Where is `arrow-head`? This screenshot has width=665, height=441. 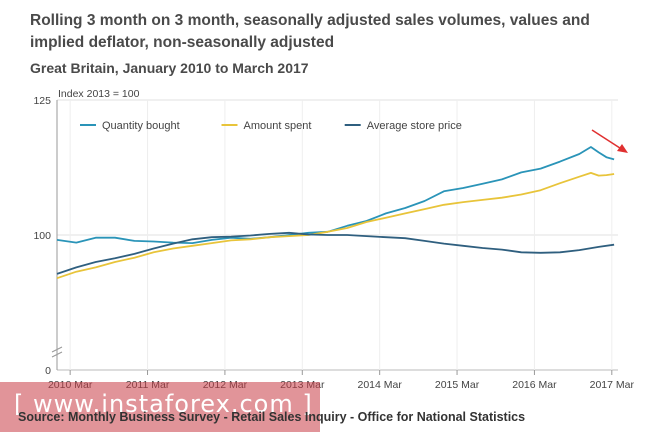 arrow-head is located at coordinates (622, 148).